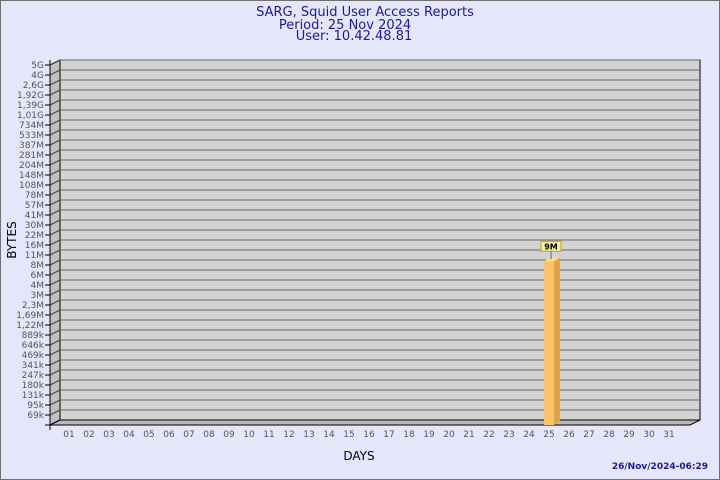  I want to click on data-label-box, so click(551, 246).